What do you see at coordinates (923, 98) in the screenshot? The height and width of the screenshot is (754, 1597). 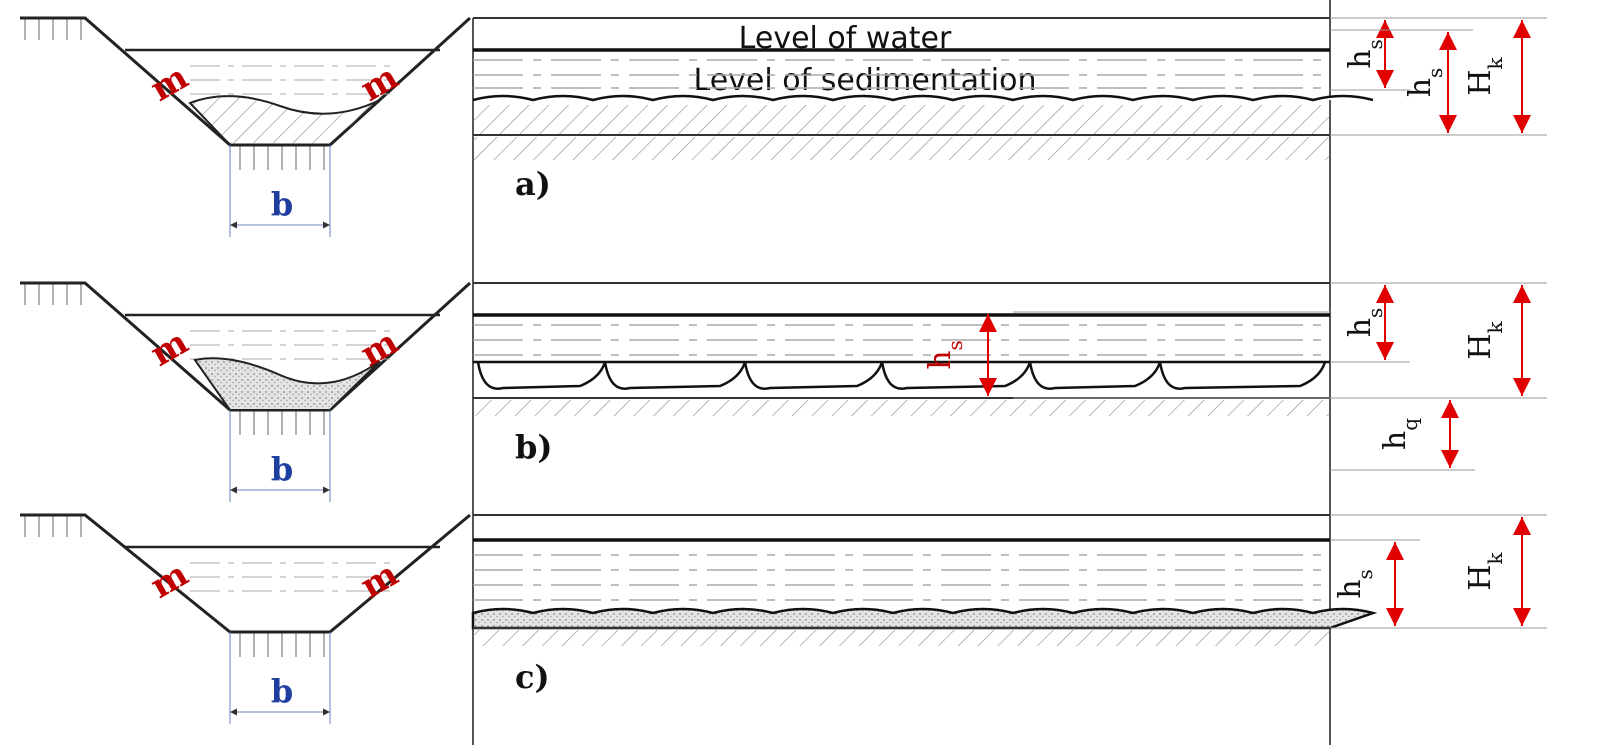 I see `sediment-surface` at bounding box center [923, 98].